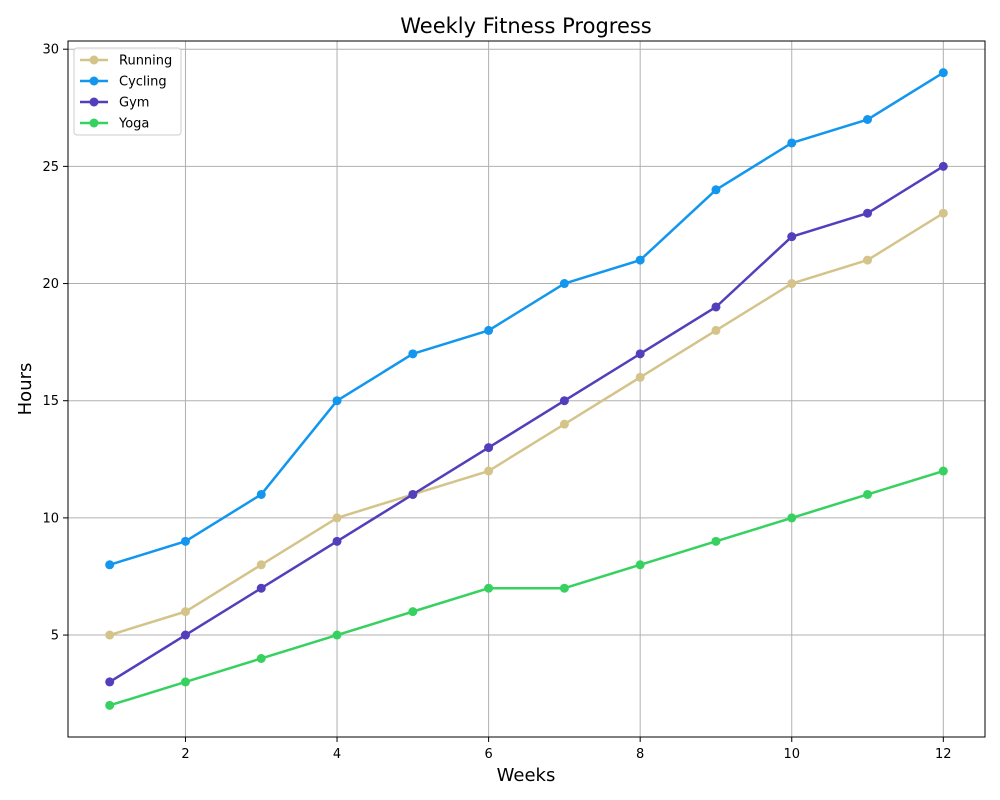 The image size is (1000, 800). Describe the element at coordinates (185, 754) in the screenshot. I see `x-tick-label: 2` at that location.